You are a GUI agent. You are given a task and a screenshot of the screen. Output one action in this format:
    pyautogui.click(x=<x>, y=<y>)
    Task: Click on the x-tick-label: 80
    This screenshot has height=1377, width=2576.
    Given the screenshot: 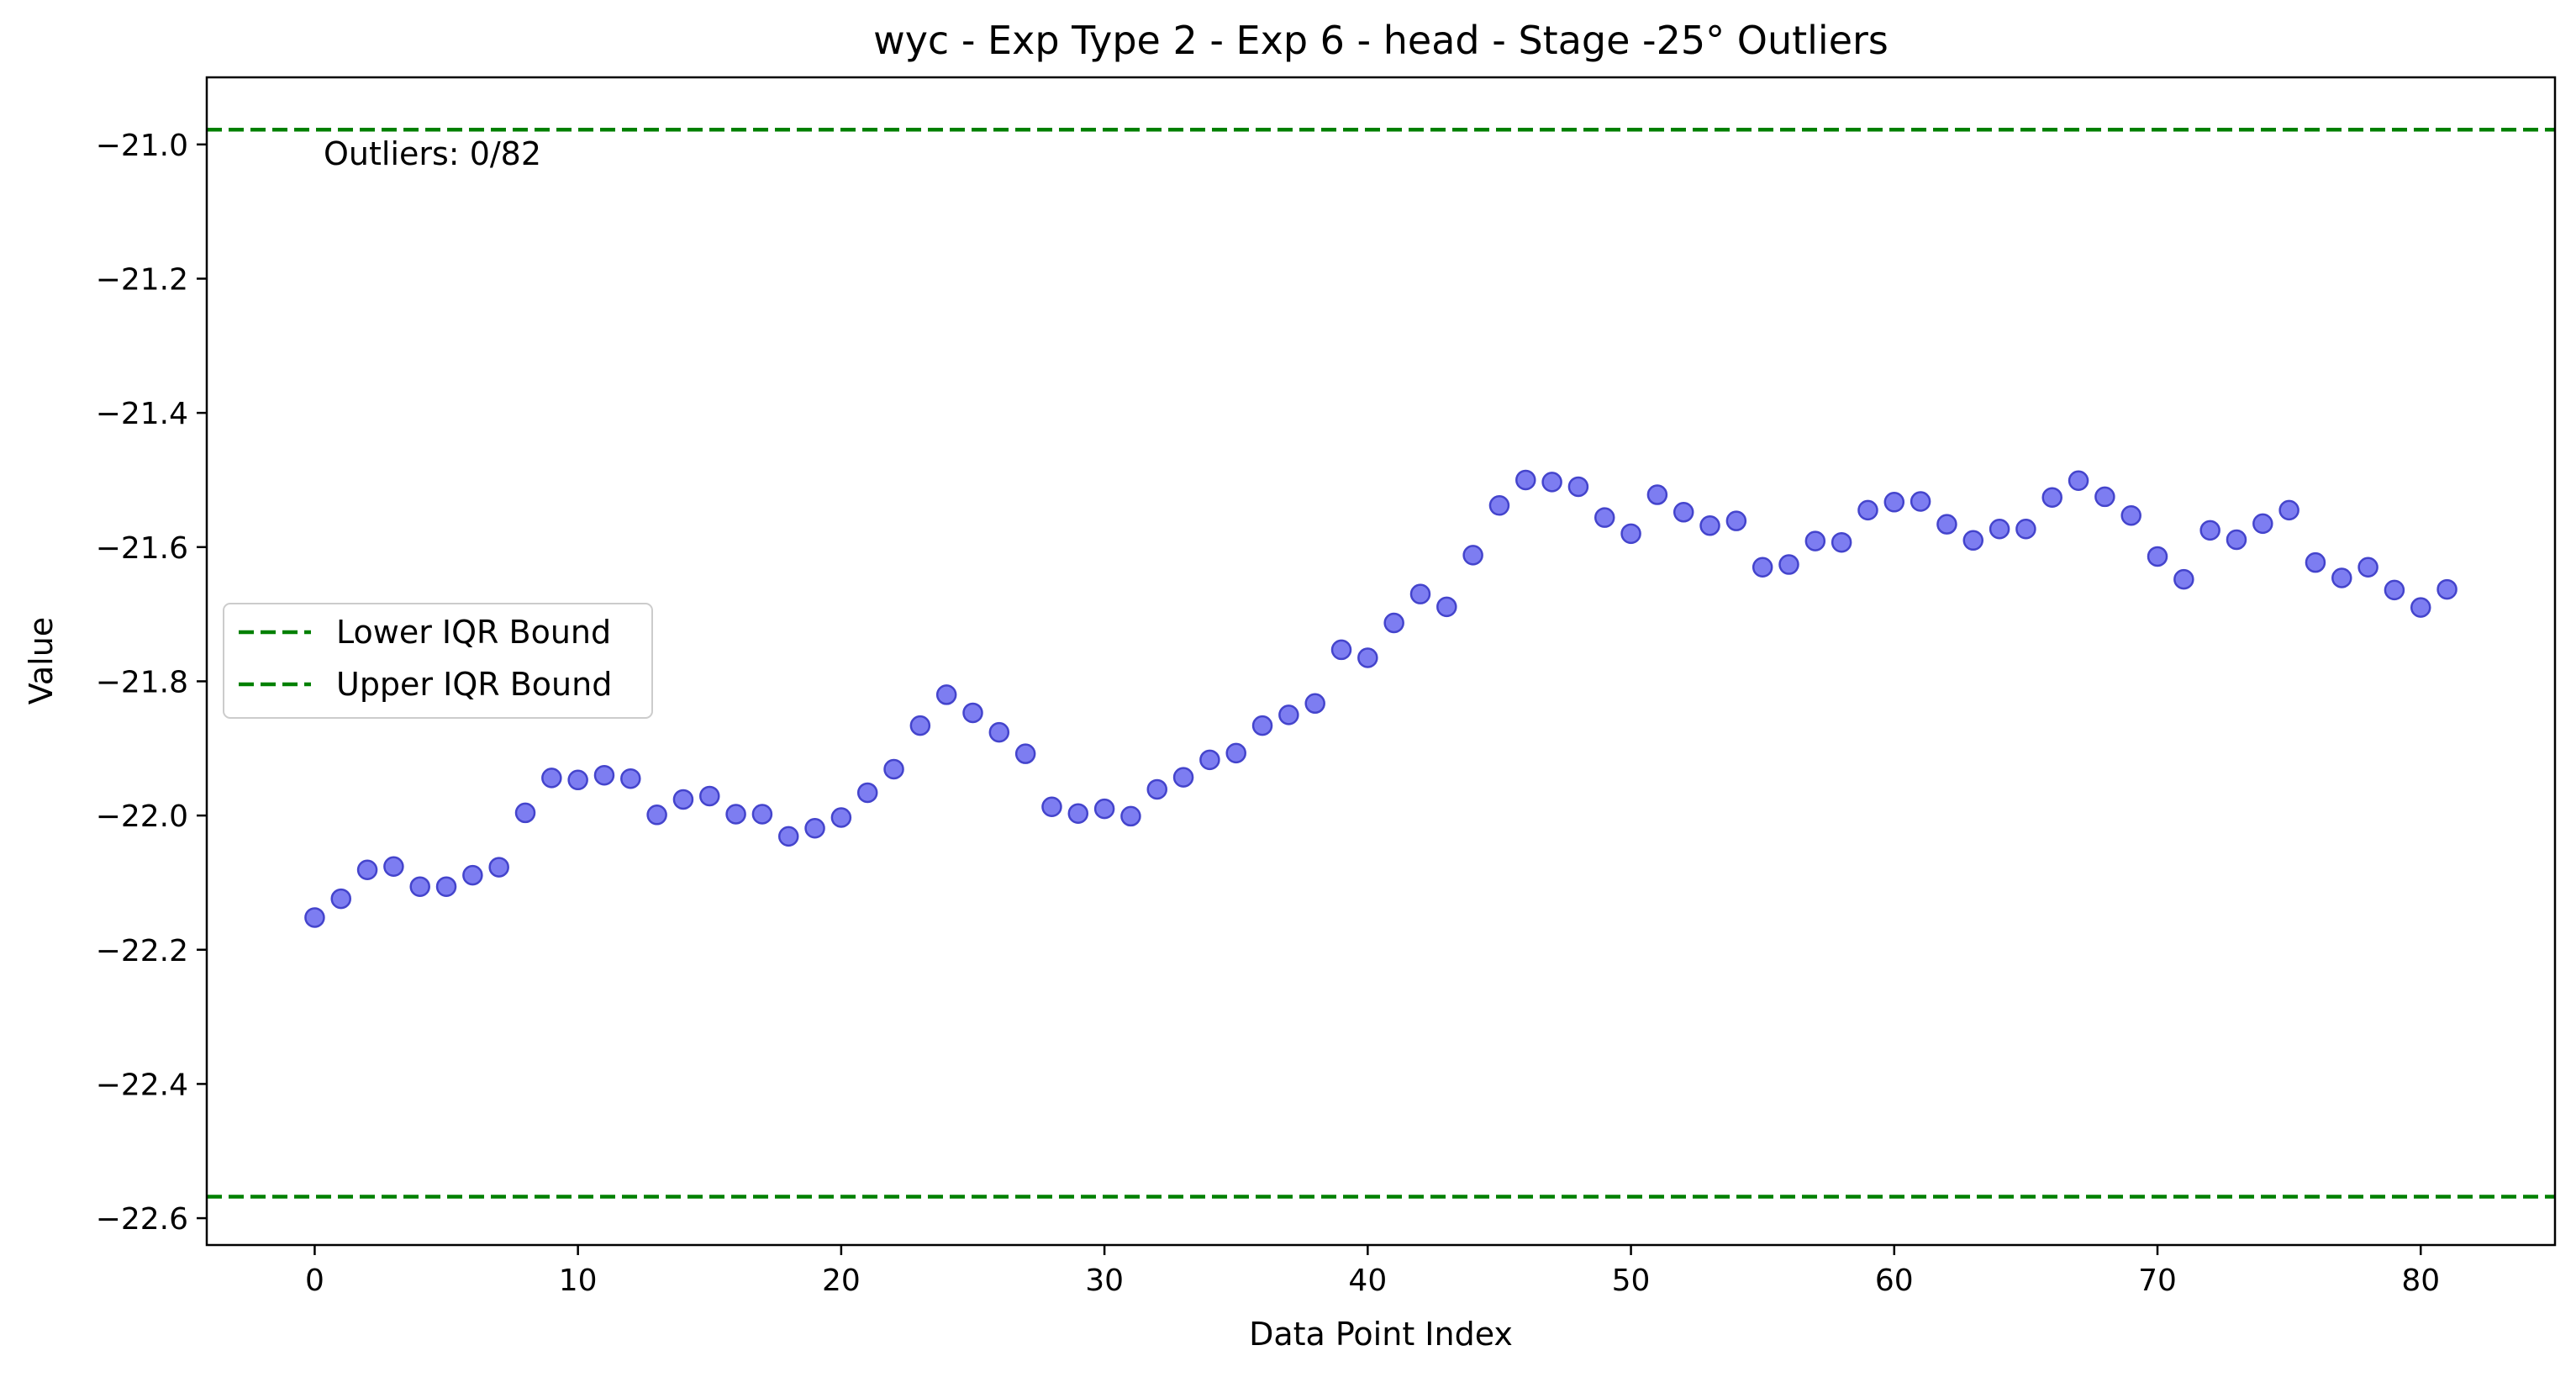 What is the action you would take?
    pyautogui.click(x=2420, y=1281)
    